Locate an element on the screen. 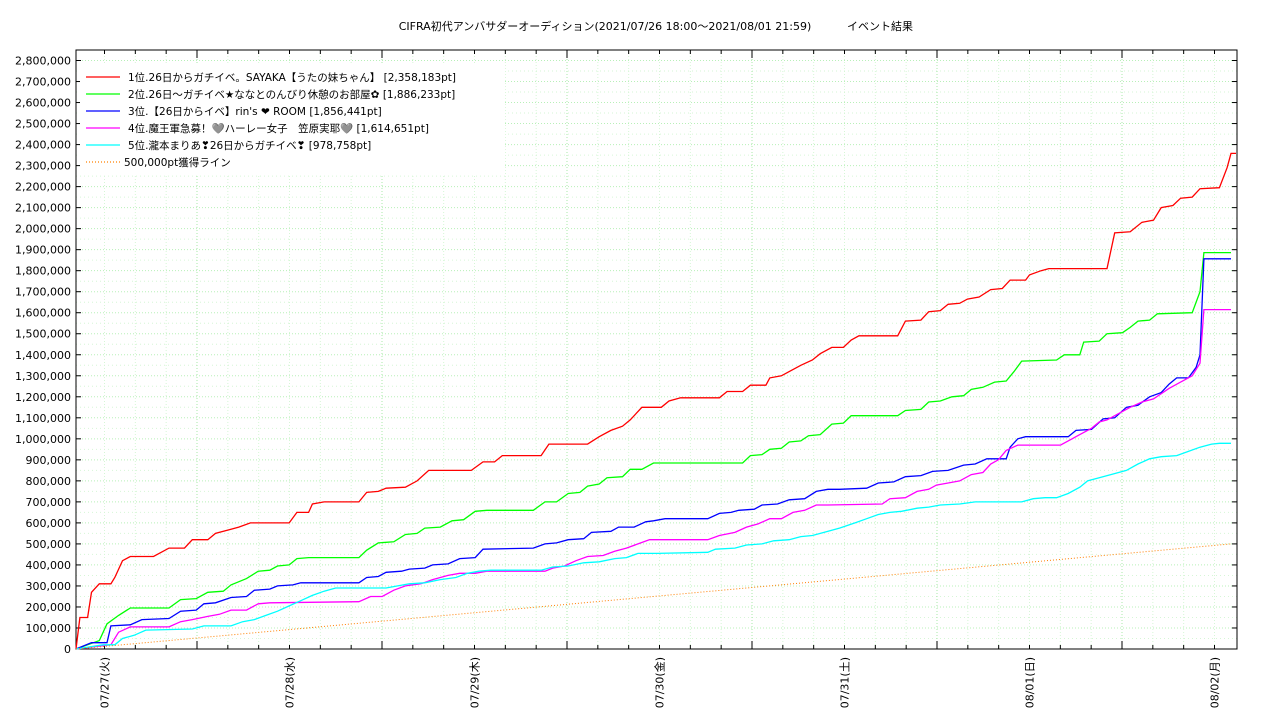 The width and height of the screenshot is (1280, 720). y-tick-label: 1,600,000 is located at coordinates (43, 313).